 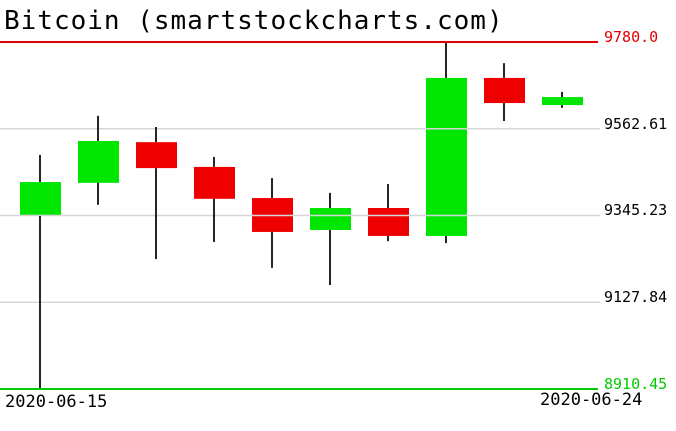 What do you see at coordinates (254, 21) in the screenshot?
I see `chart-title: Bitcoin (smartstockcharts.com)` at bounding box center [254, 21].